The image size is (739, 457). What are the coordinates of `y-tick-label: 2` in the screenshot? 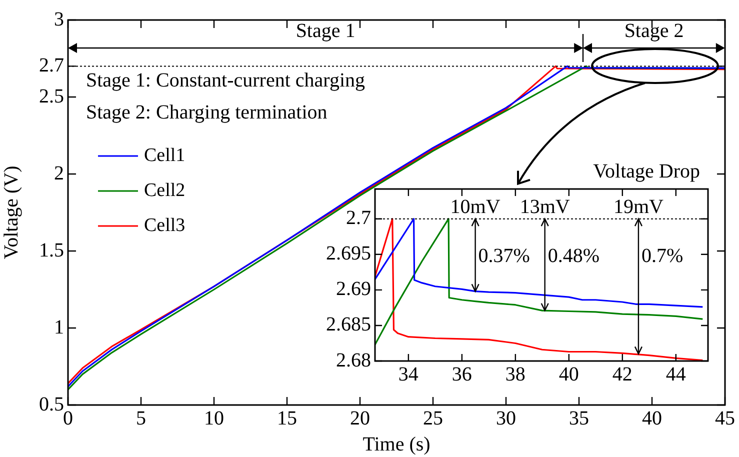 It's located at (59, 173).